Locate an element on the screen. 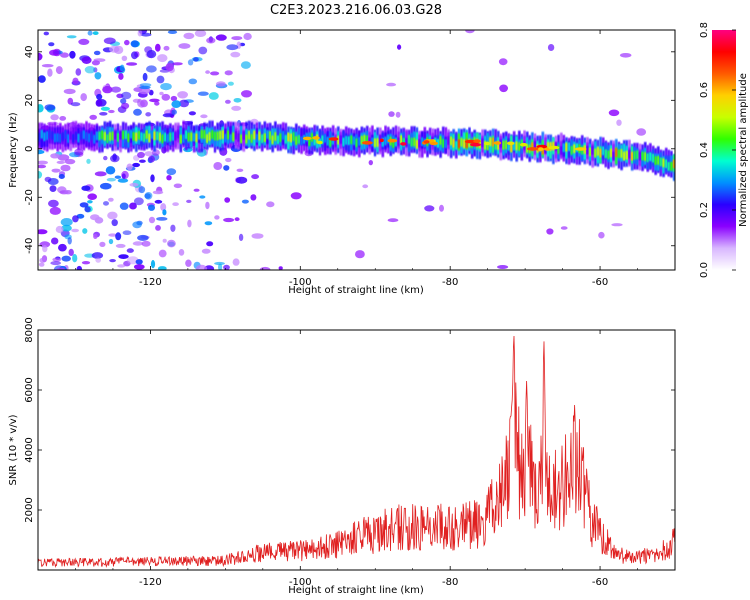 The image size is (750, 600). snr-x-tick-label: -80 is located at coordinates (450, 582).